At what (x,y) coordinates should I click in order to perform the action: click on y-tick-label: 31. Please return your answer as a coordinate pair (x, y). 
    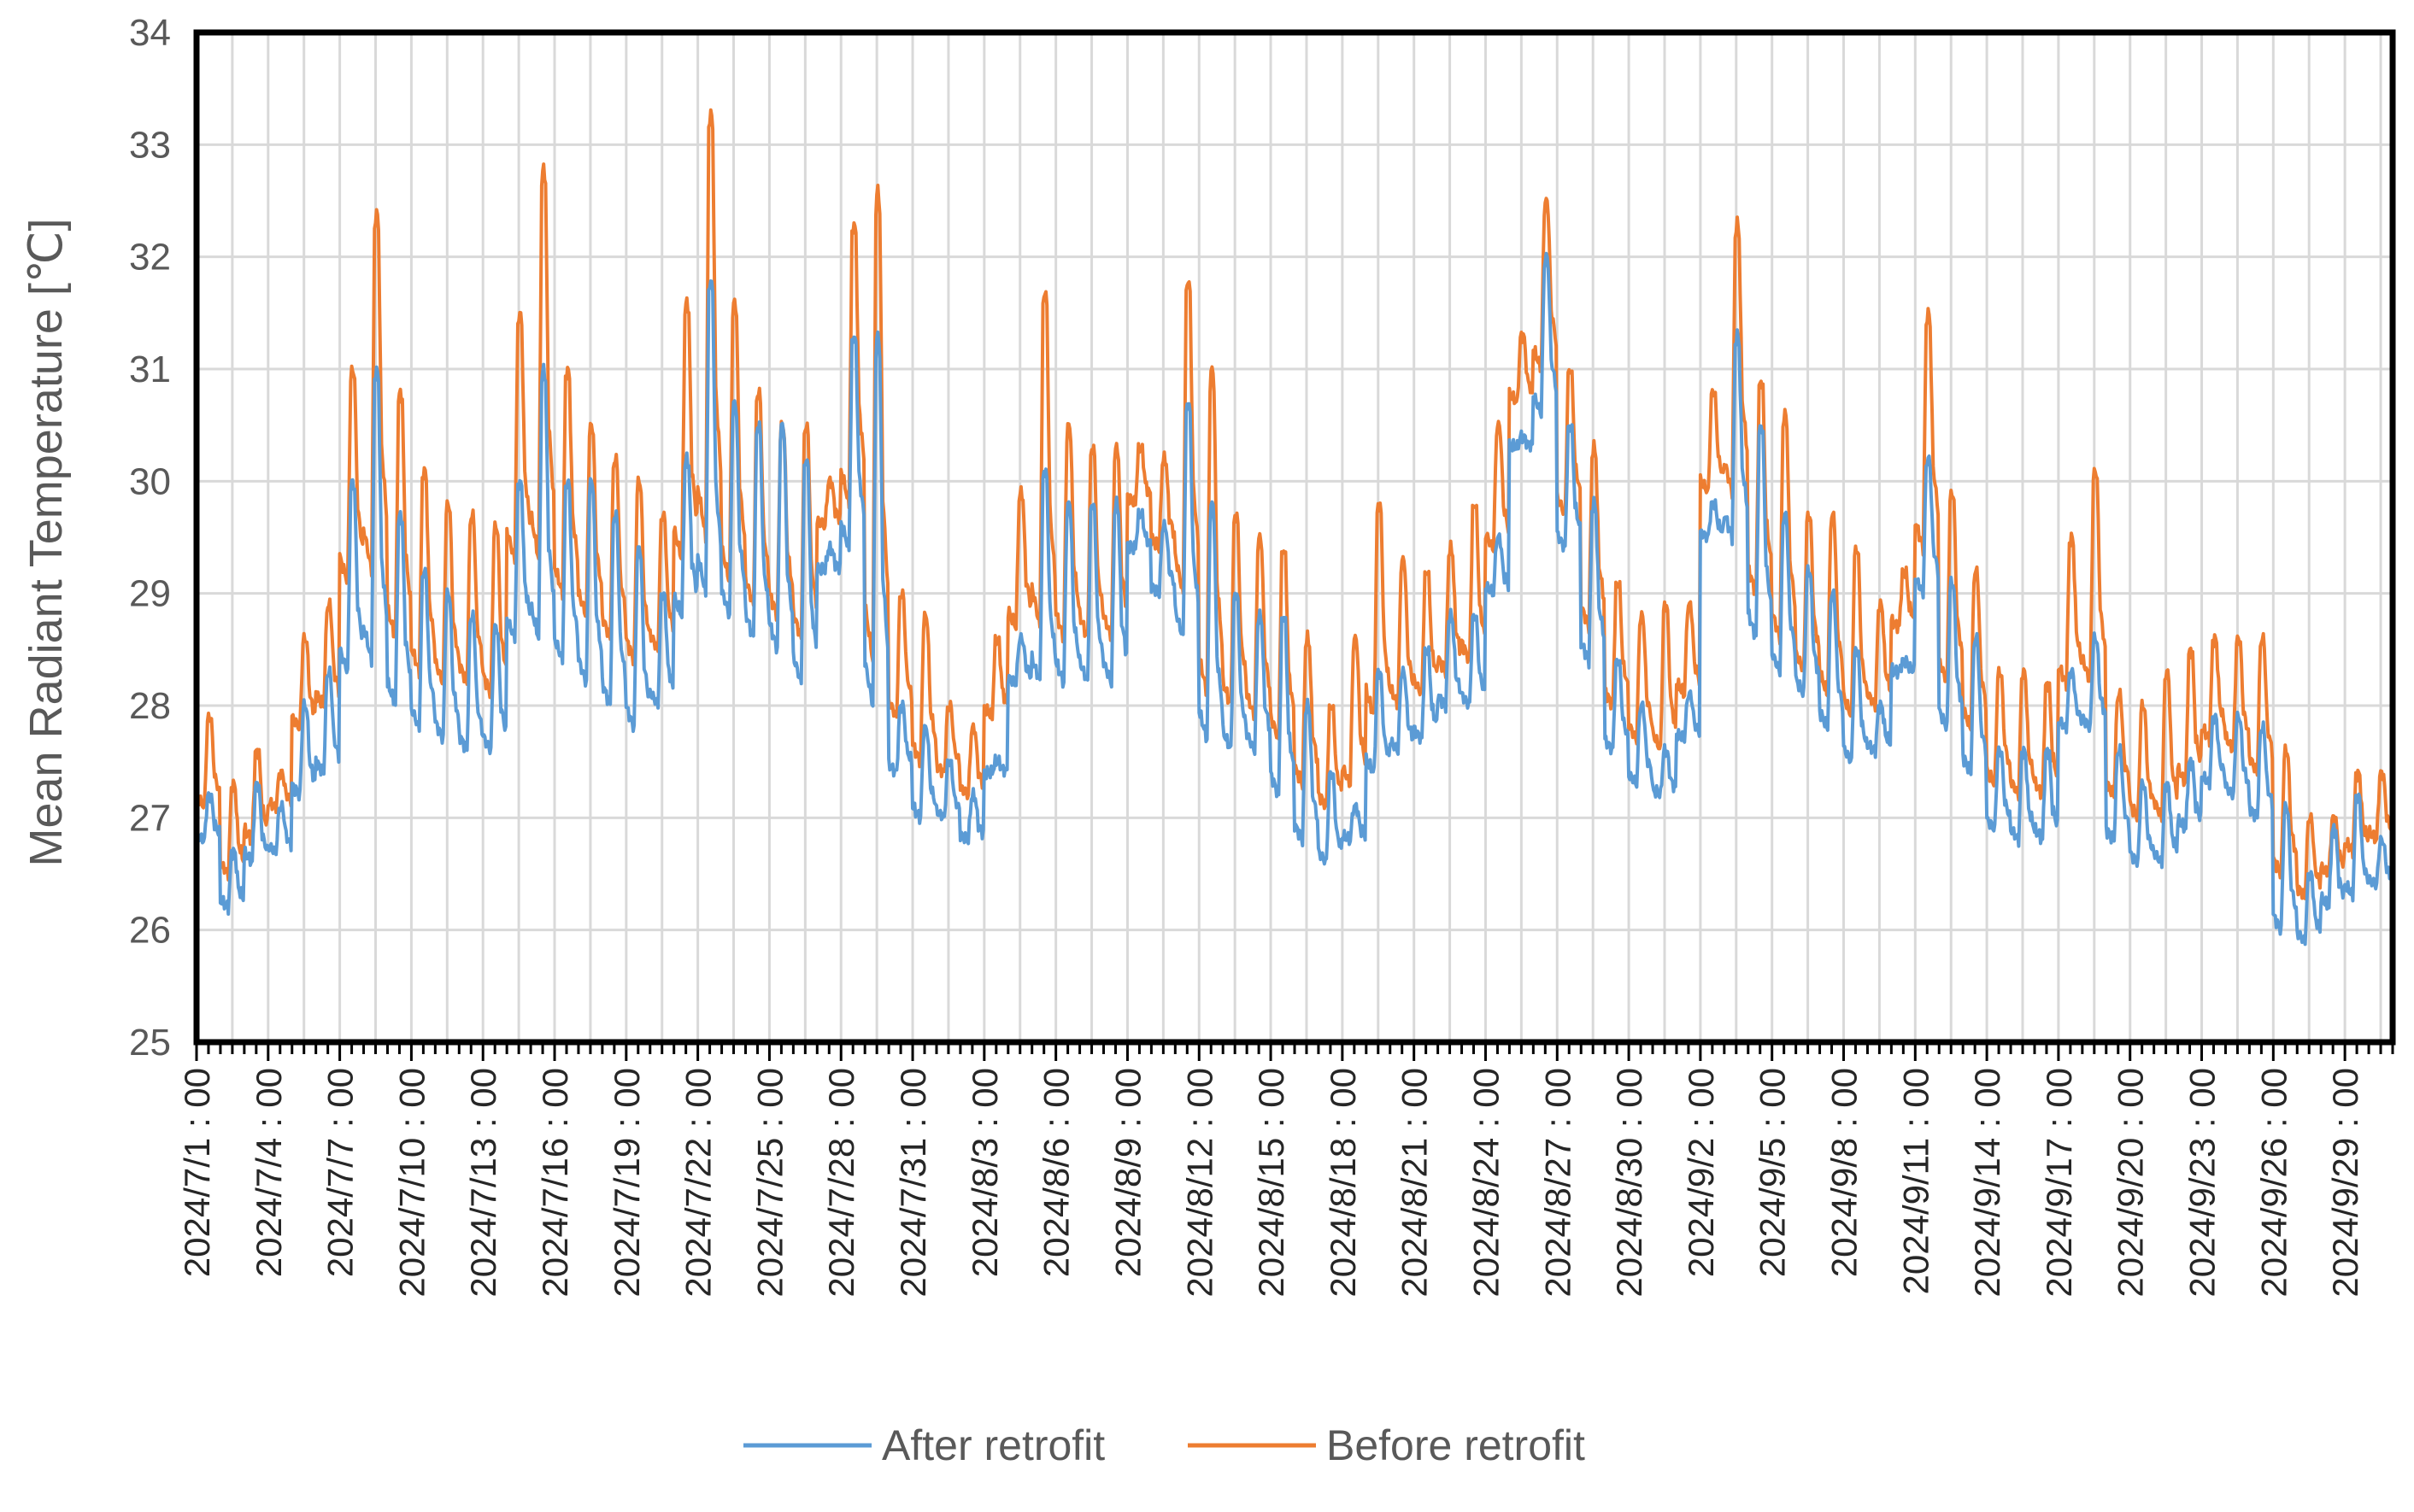
    Looking at the image, I should click on (150, 369).